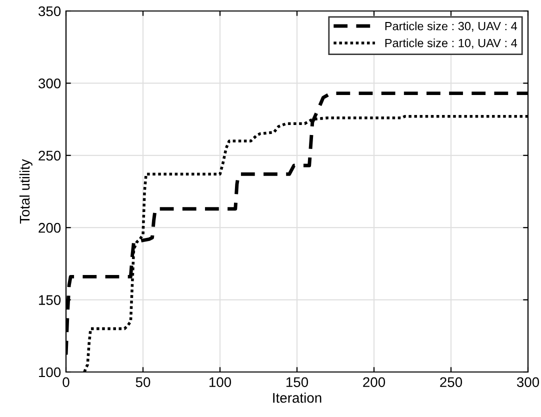  What do you see at coordinates (50, 300) in the screenshot?
I see `y-tick-label: 150` at bounding box center [50, 300].